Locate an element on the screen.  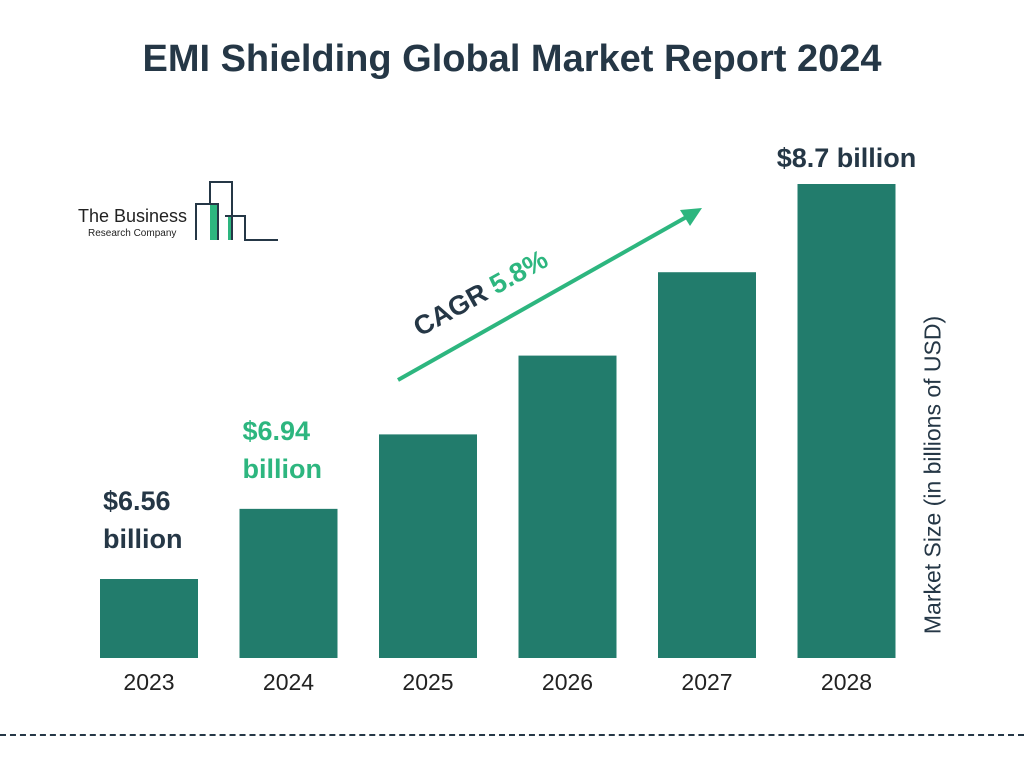
data-label-2023-unit: billion is located at coordinates (142, 539).